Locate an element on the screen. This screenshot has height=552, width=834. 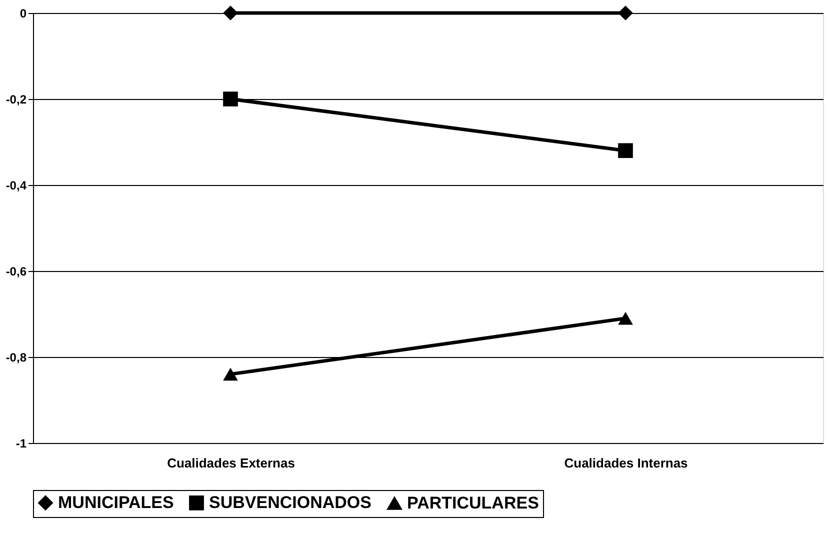
x-tick-label: Cualidades Internas is located at coordinates (626, 463).